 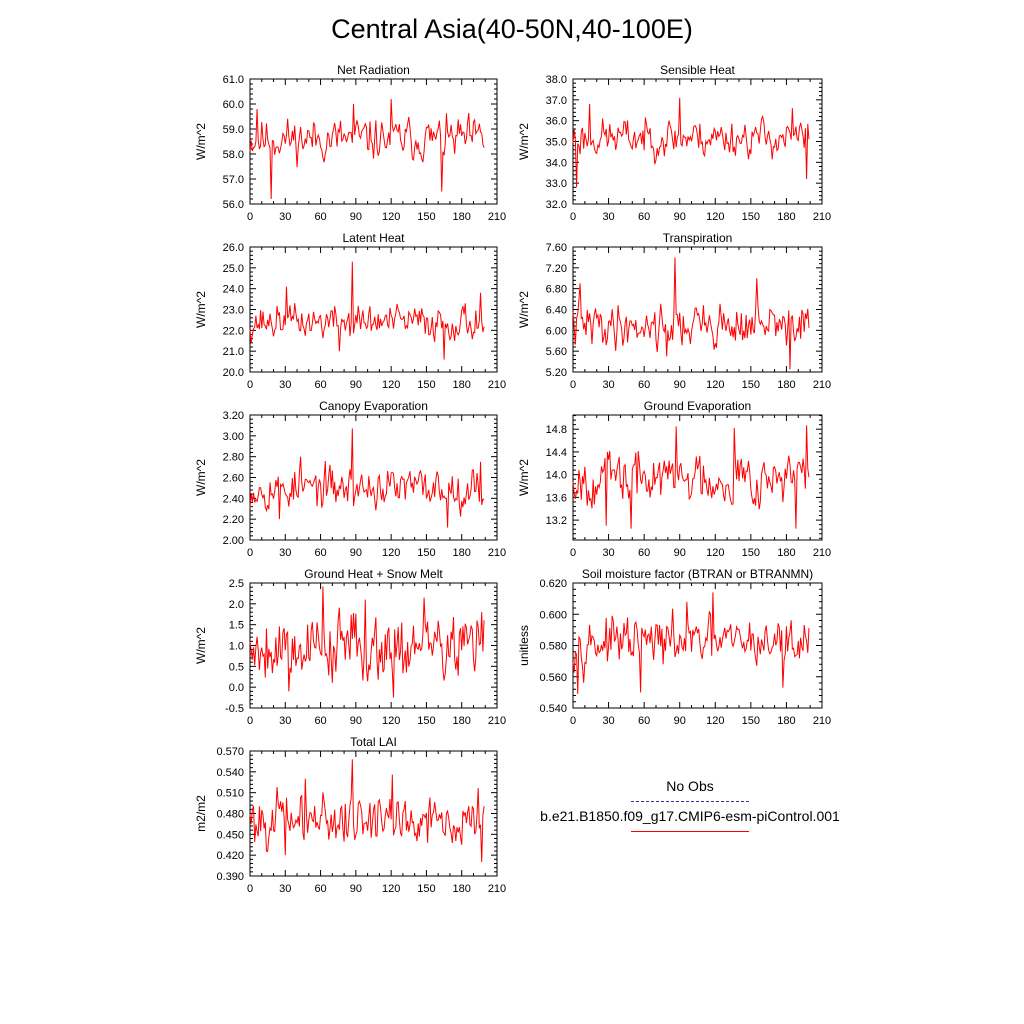 I want to click on panel-title: Ground Evaporation, so click(x=697, y=406).